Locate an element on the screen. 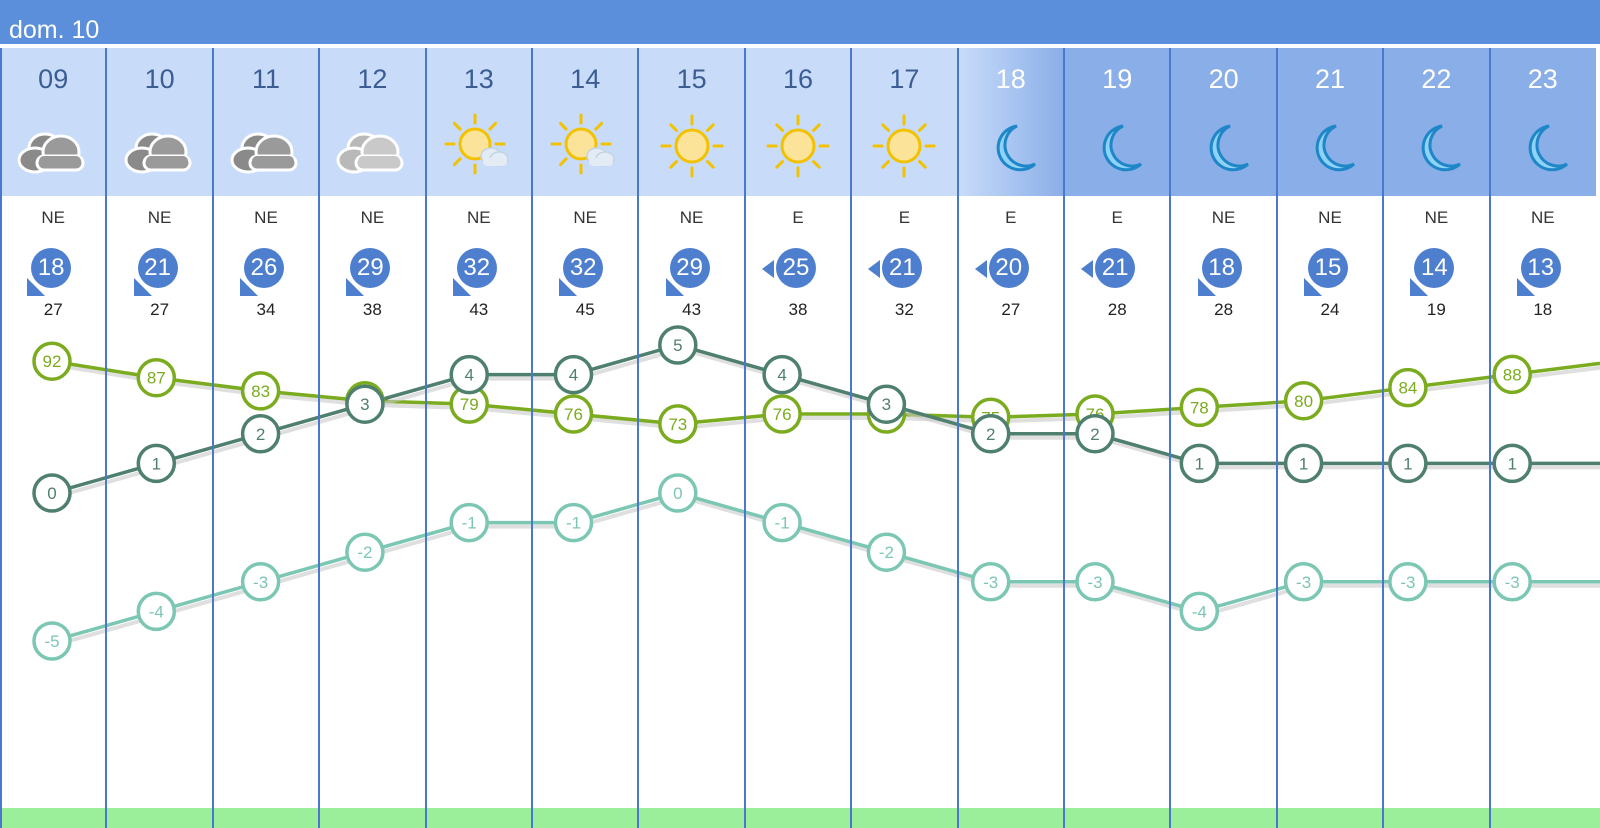 The width and height of the screenshot is (1600, 828). wind-gust-value: 27 is located at coordinates (53, 309).